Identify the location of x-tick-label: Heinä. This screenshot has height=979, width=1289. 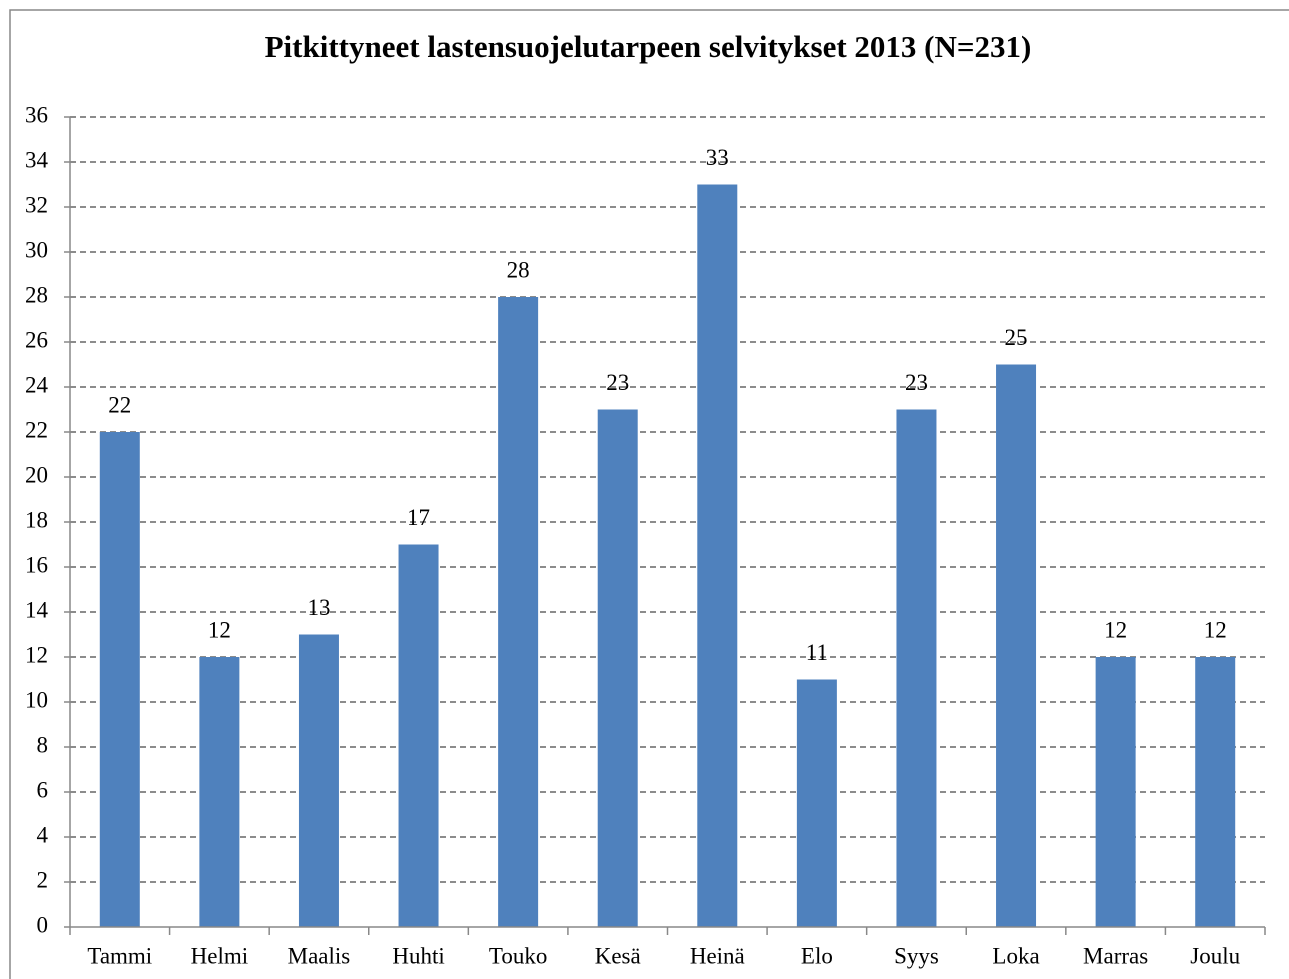
(717, 955).